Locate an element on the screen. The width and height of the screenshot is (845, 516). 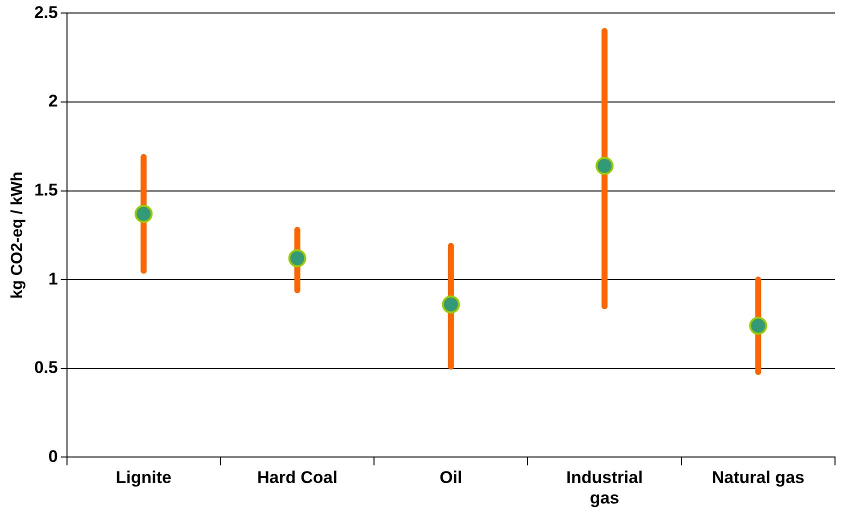
y-tick-label: 0 is located at coordinates (53, 456).